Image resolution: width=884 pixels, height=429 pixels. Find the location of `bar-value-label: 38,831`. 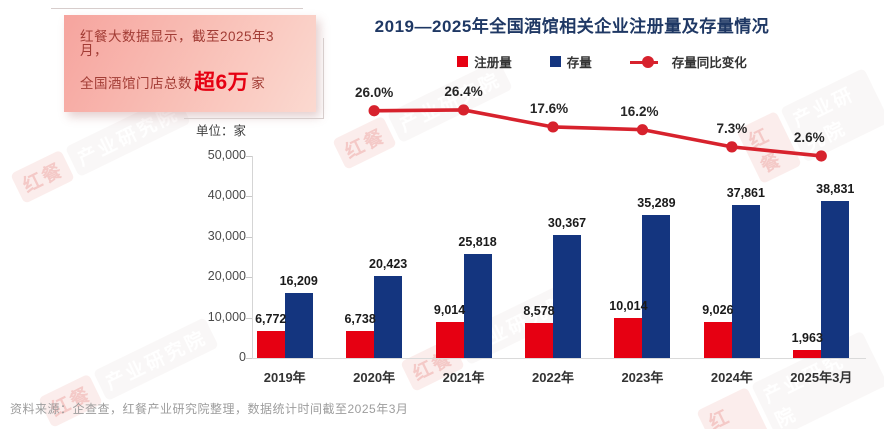

bar-value-label: 38,831 is located at coordinates (835, 189).